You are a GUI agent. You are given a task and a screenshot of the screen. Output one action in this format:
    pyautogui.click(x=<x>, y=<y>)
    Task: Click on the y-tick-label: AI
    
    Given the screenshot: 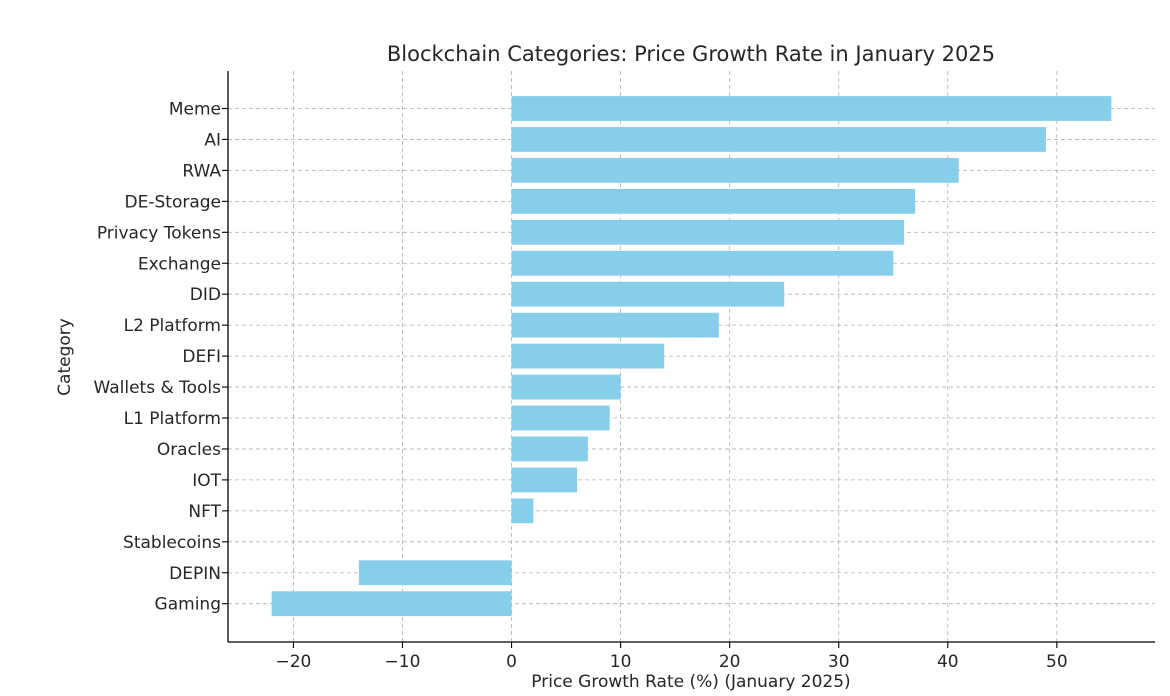 What is the action you would take?
    pyautogui.click(x=212, y=140)
    